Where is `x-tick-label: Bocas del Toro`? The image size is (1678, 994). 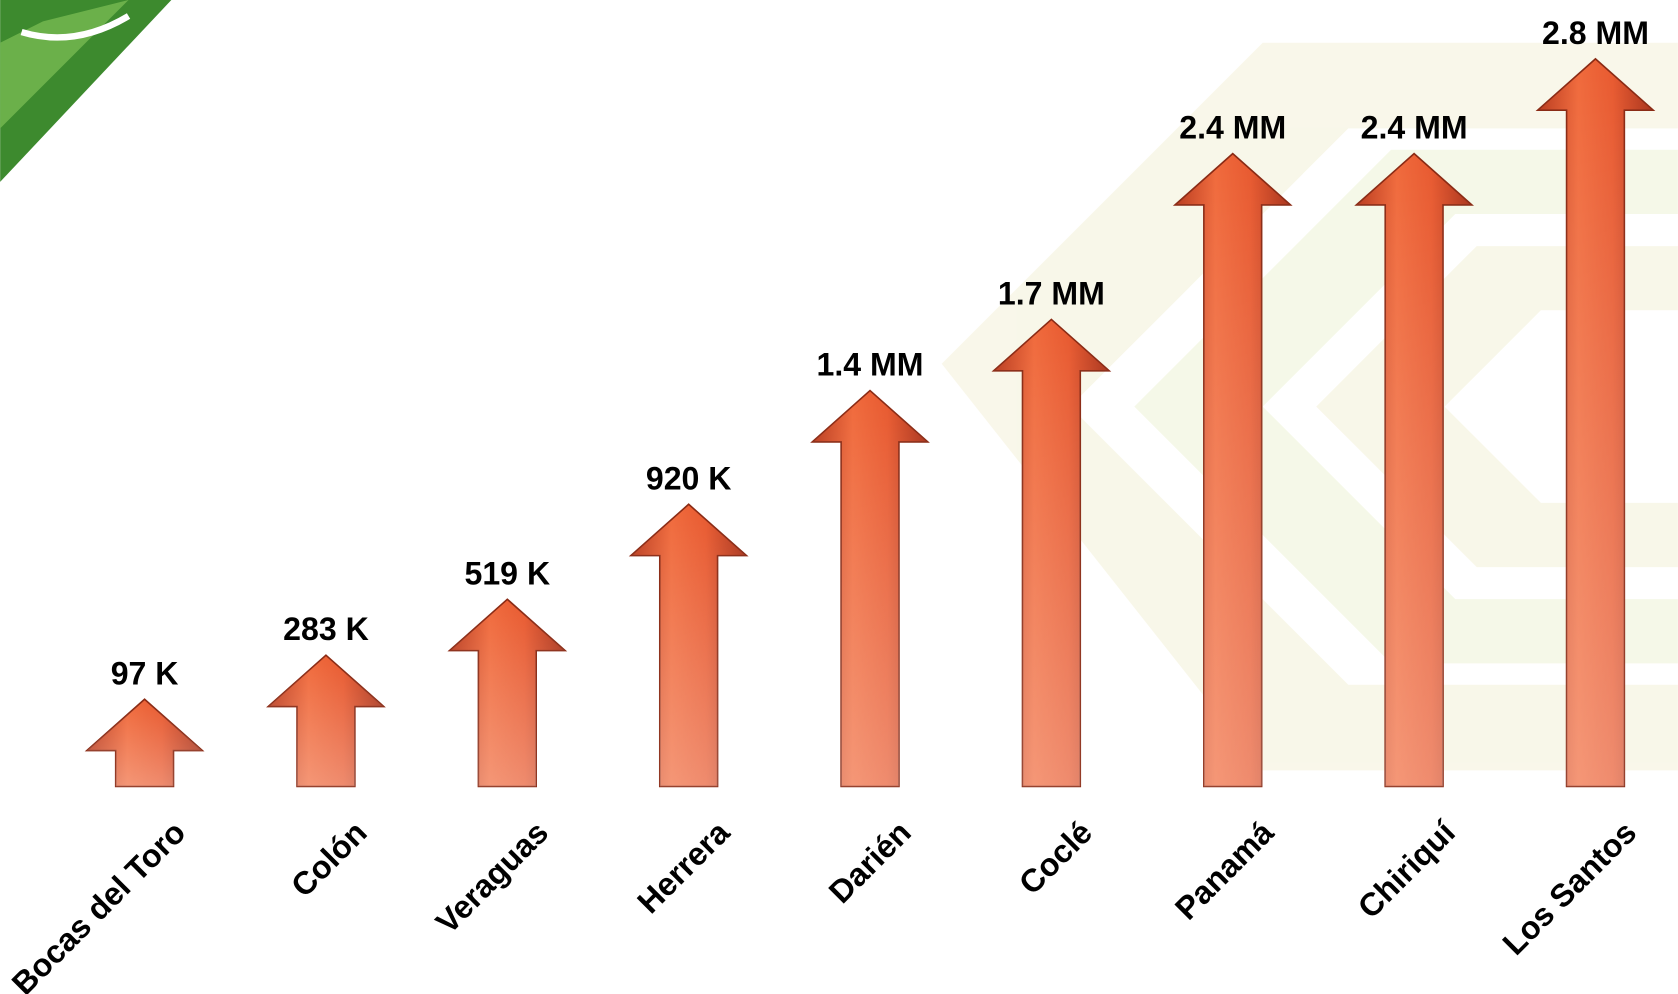
x-tick-label: Bocas del Toro is located at coordinates (99, 904).